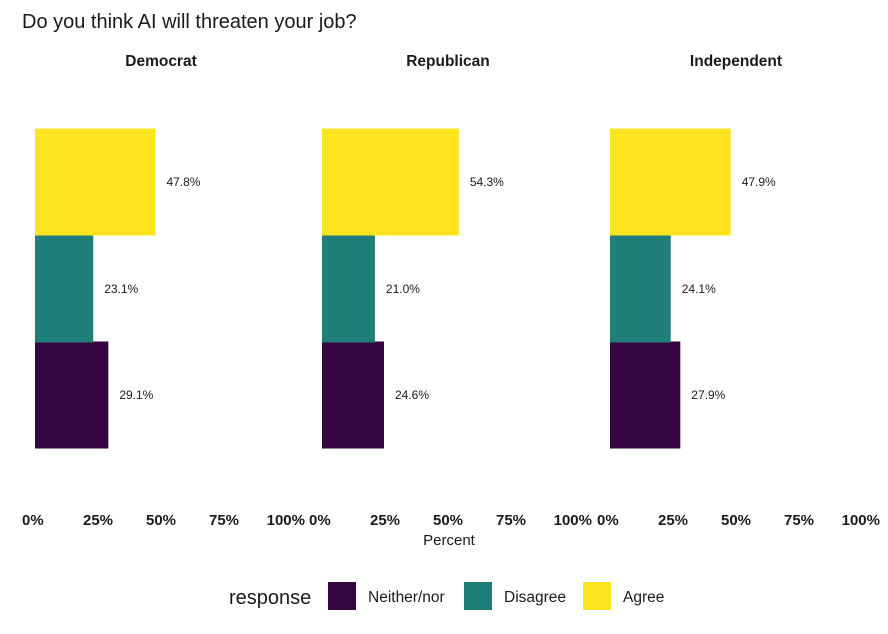  Describe the element at coordinates (446, 596) in the screenshot. I see `legend: response Neither/nor Disagree Agree` at that location.